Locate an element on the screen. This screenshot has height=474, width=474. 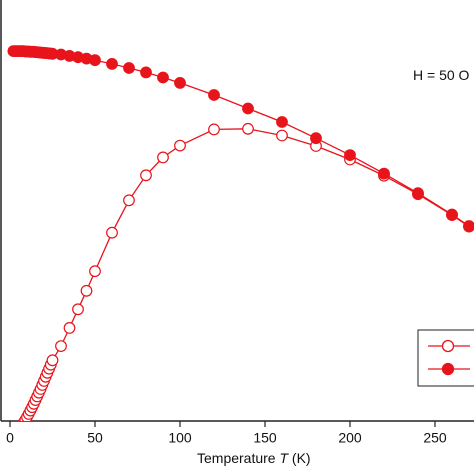
legend-marker-fc is located at coordinates (448, 369).